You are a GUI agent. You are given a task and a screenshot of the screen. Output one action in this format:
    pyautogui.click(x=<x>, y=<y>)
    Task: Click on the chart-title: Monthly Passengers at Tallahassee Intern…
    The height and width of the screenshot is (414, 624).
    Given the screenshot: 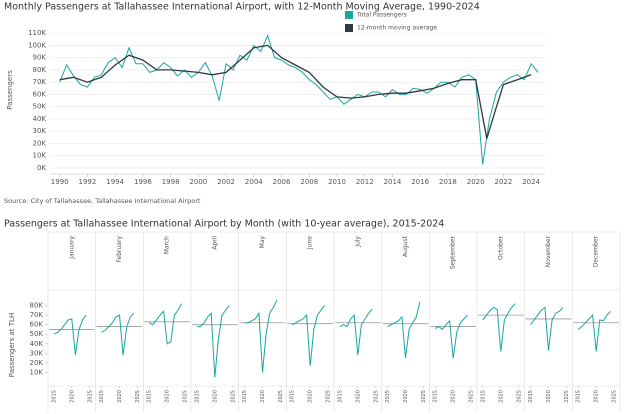 What is the action you would take?
    pyautogui.click(x=242, y=7)
    